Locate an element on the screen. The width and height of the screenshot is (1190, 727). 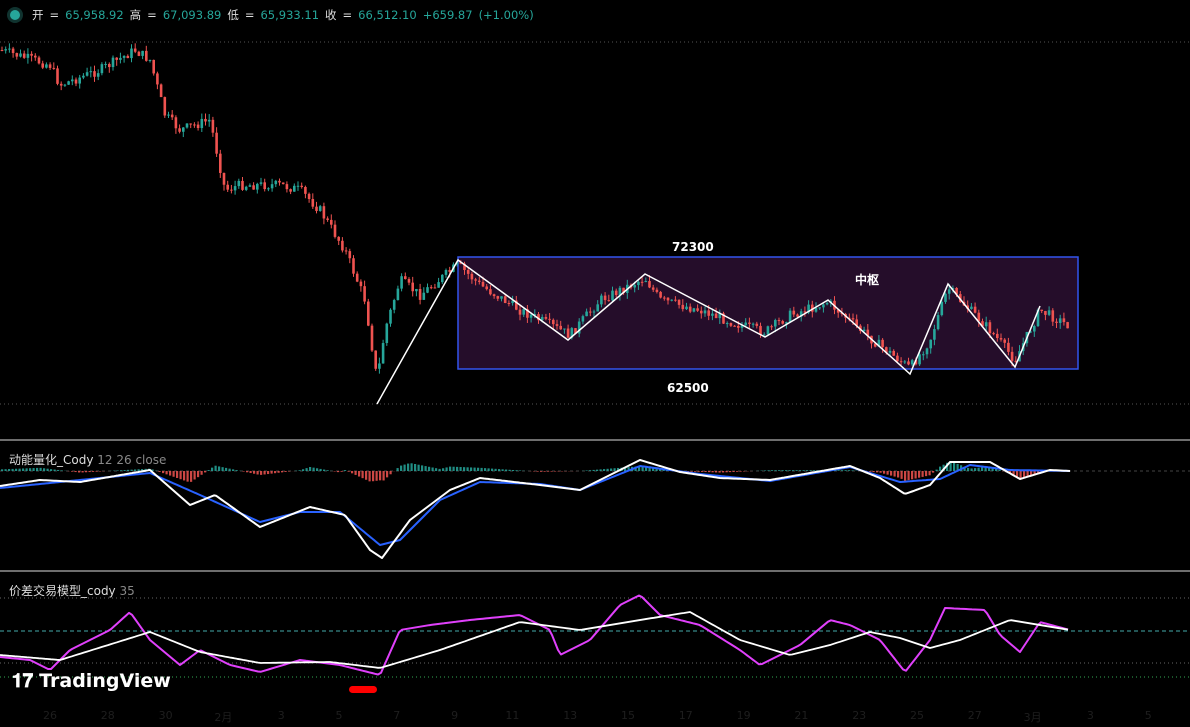
x-axis-label: 9 is located at coordinates (455, 715).